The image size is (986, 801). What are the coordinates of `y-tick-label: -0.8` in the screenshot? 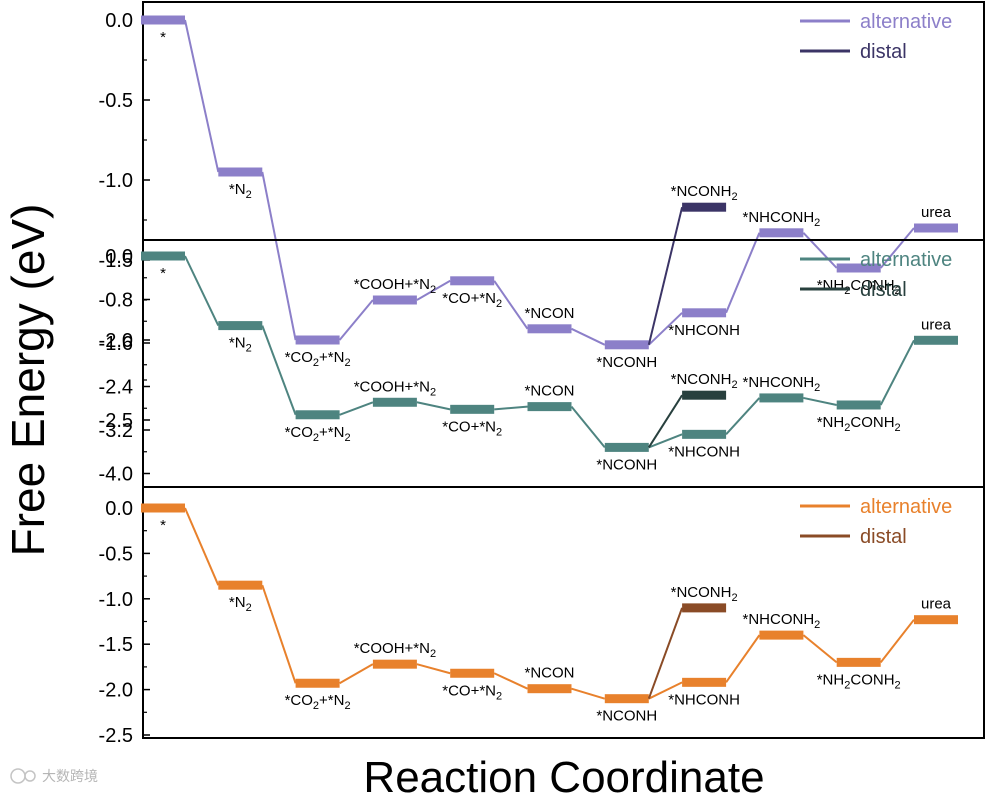 It's located at (116, 301).